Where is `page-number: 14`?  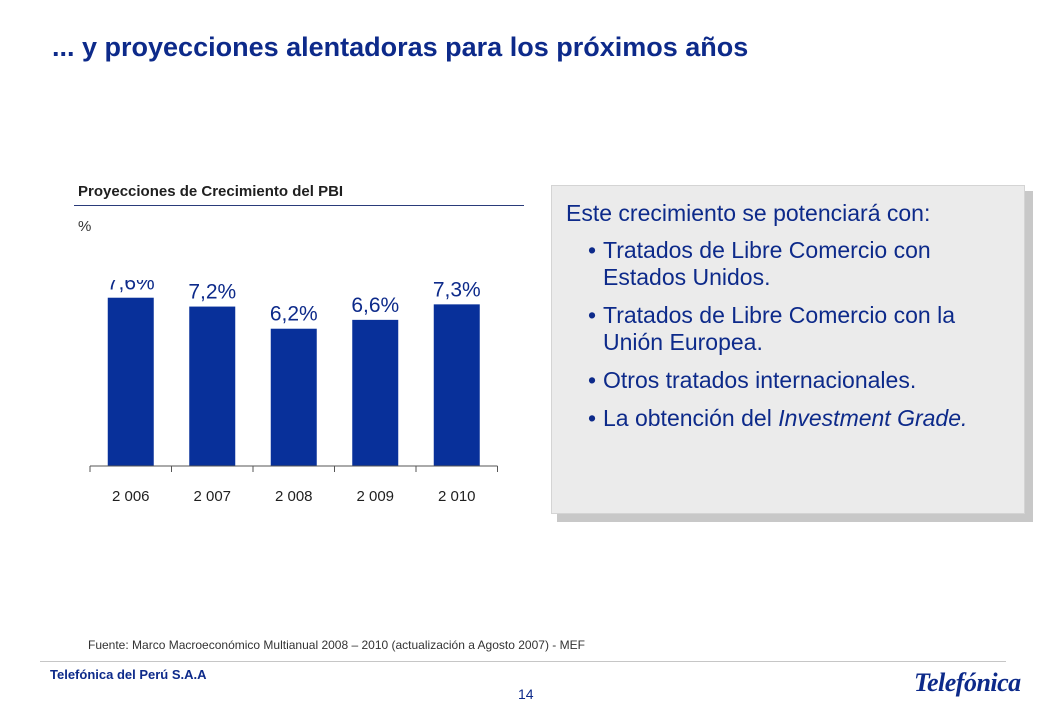 page-number: 14 is located at coordinates (526, 694).